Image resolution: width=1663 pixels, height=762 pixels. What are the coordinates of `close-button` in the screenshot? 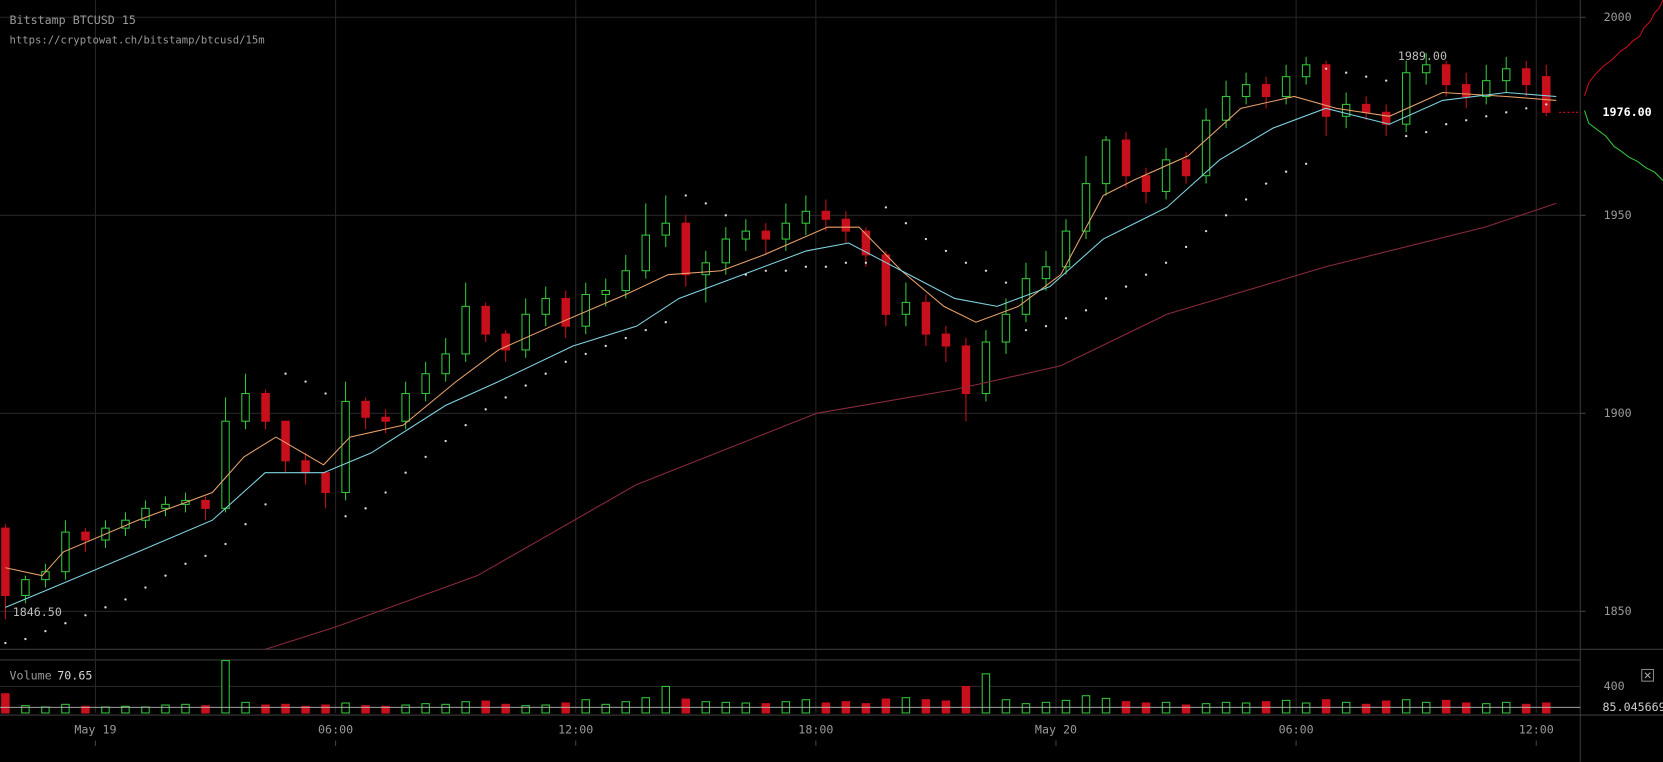 It's located at (1647, 675).